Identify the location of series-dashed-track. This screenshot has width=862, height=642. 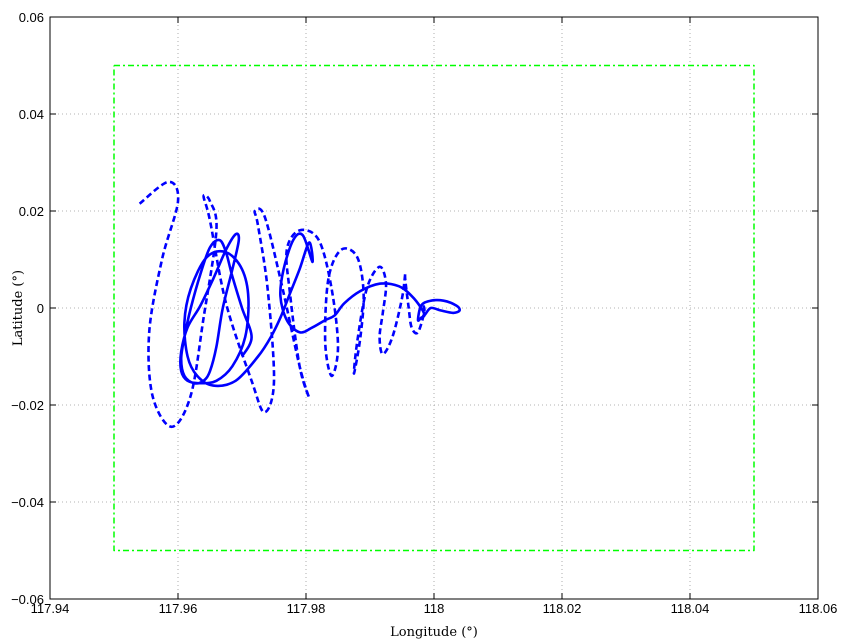
(282, 304).